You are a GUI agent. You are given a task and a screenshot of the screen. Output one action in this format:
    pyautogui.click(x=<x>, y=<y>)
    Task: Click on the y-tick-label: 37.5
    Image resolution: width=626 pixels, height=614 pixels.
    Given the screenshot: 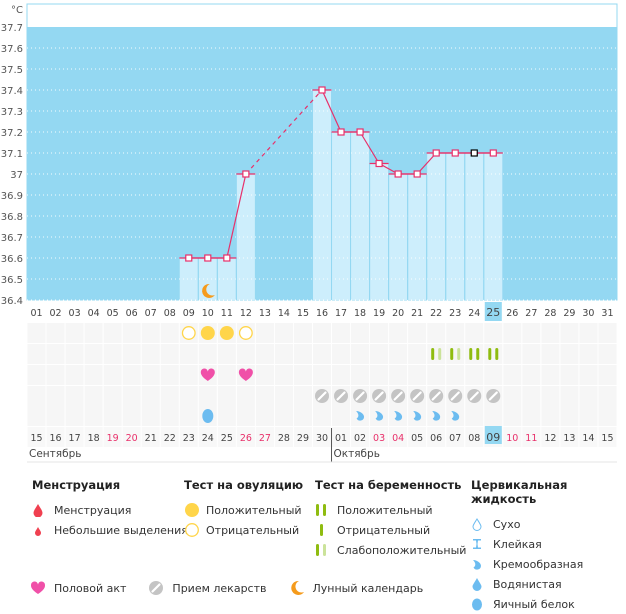 What is the action you would take?
    pyautogui.click(x=12, y=70)
    